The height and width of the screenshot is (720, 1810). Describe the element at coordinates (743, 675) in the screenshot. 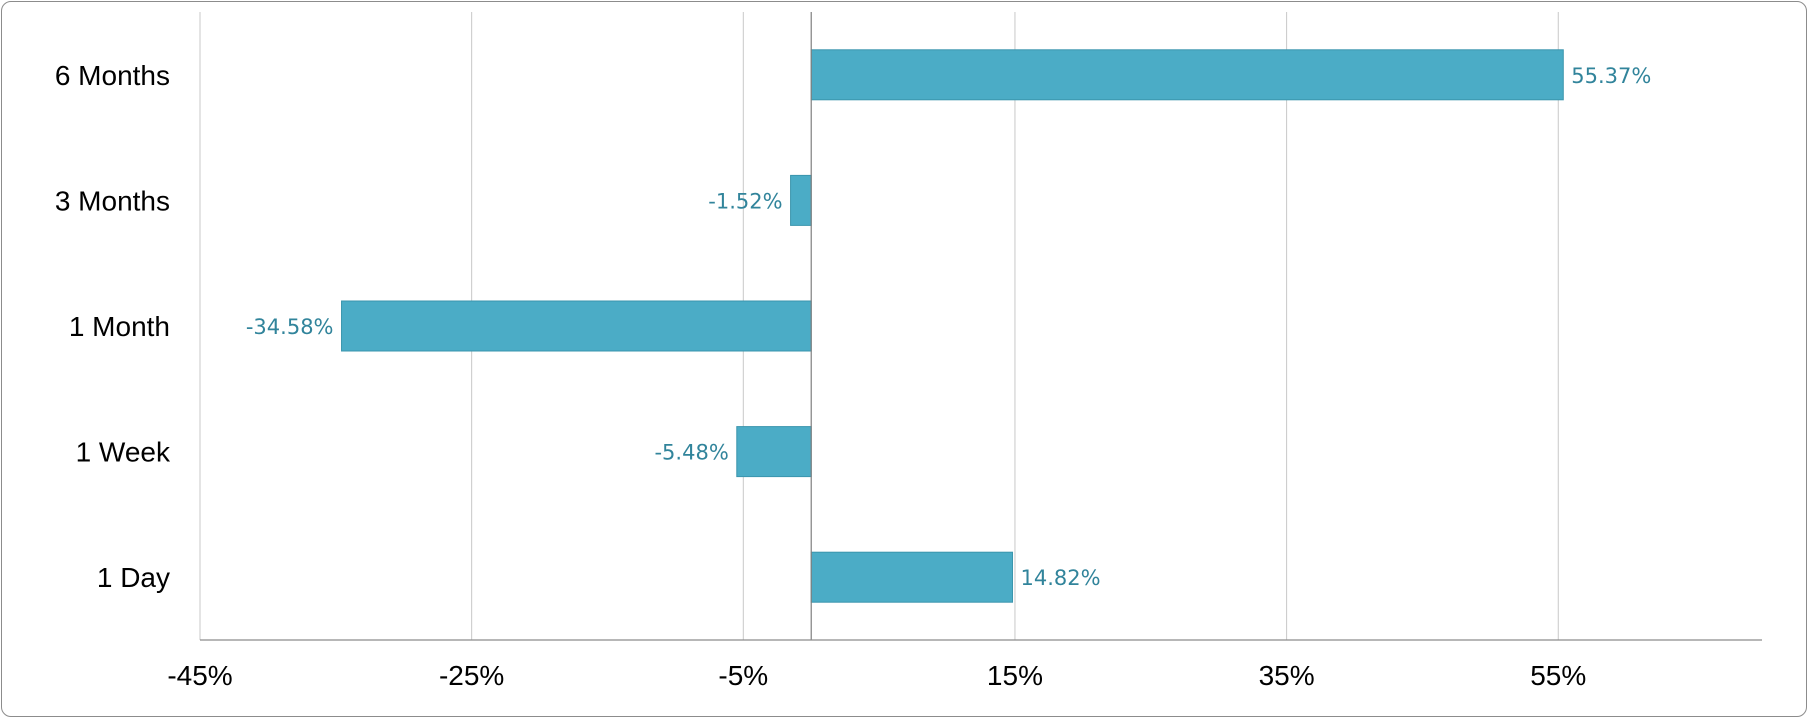

I see `x-tick-label: -5%` at that location.